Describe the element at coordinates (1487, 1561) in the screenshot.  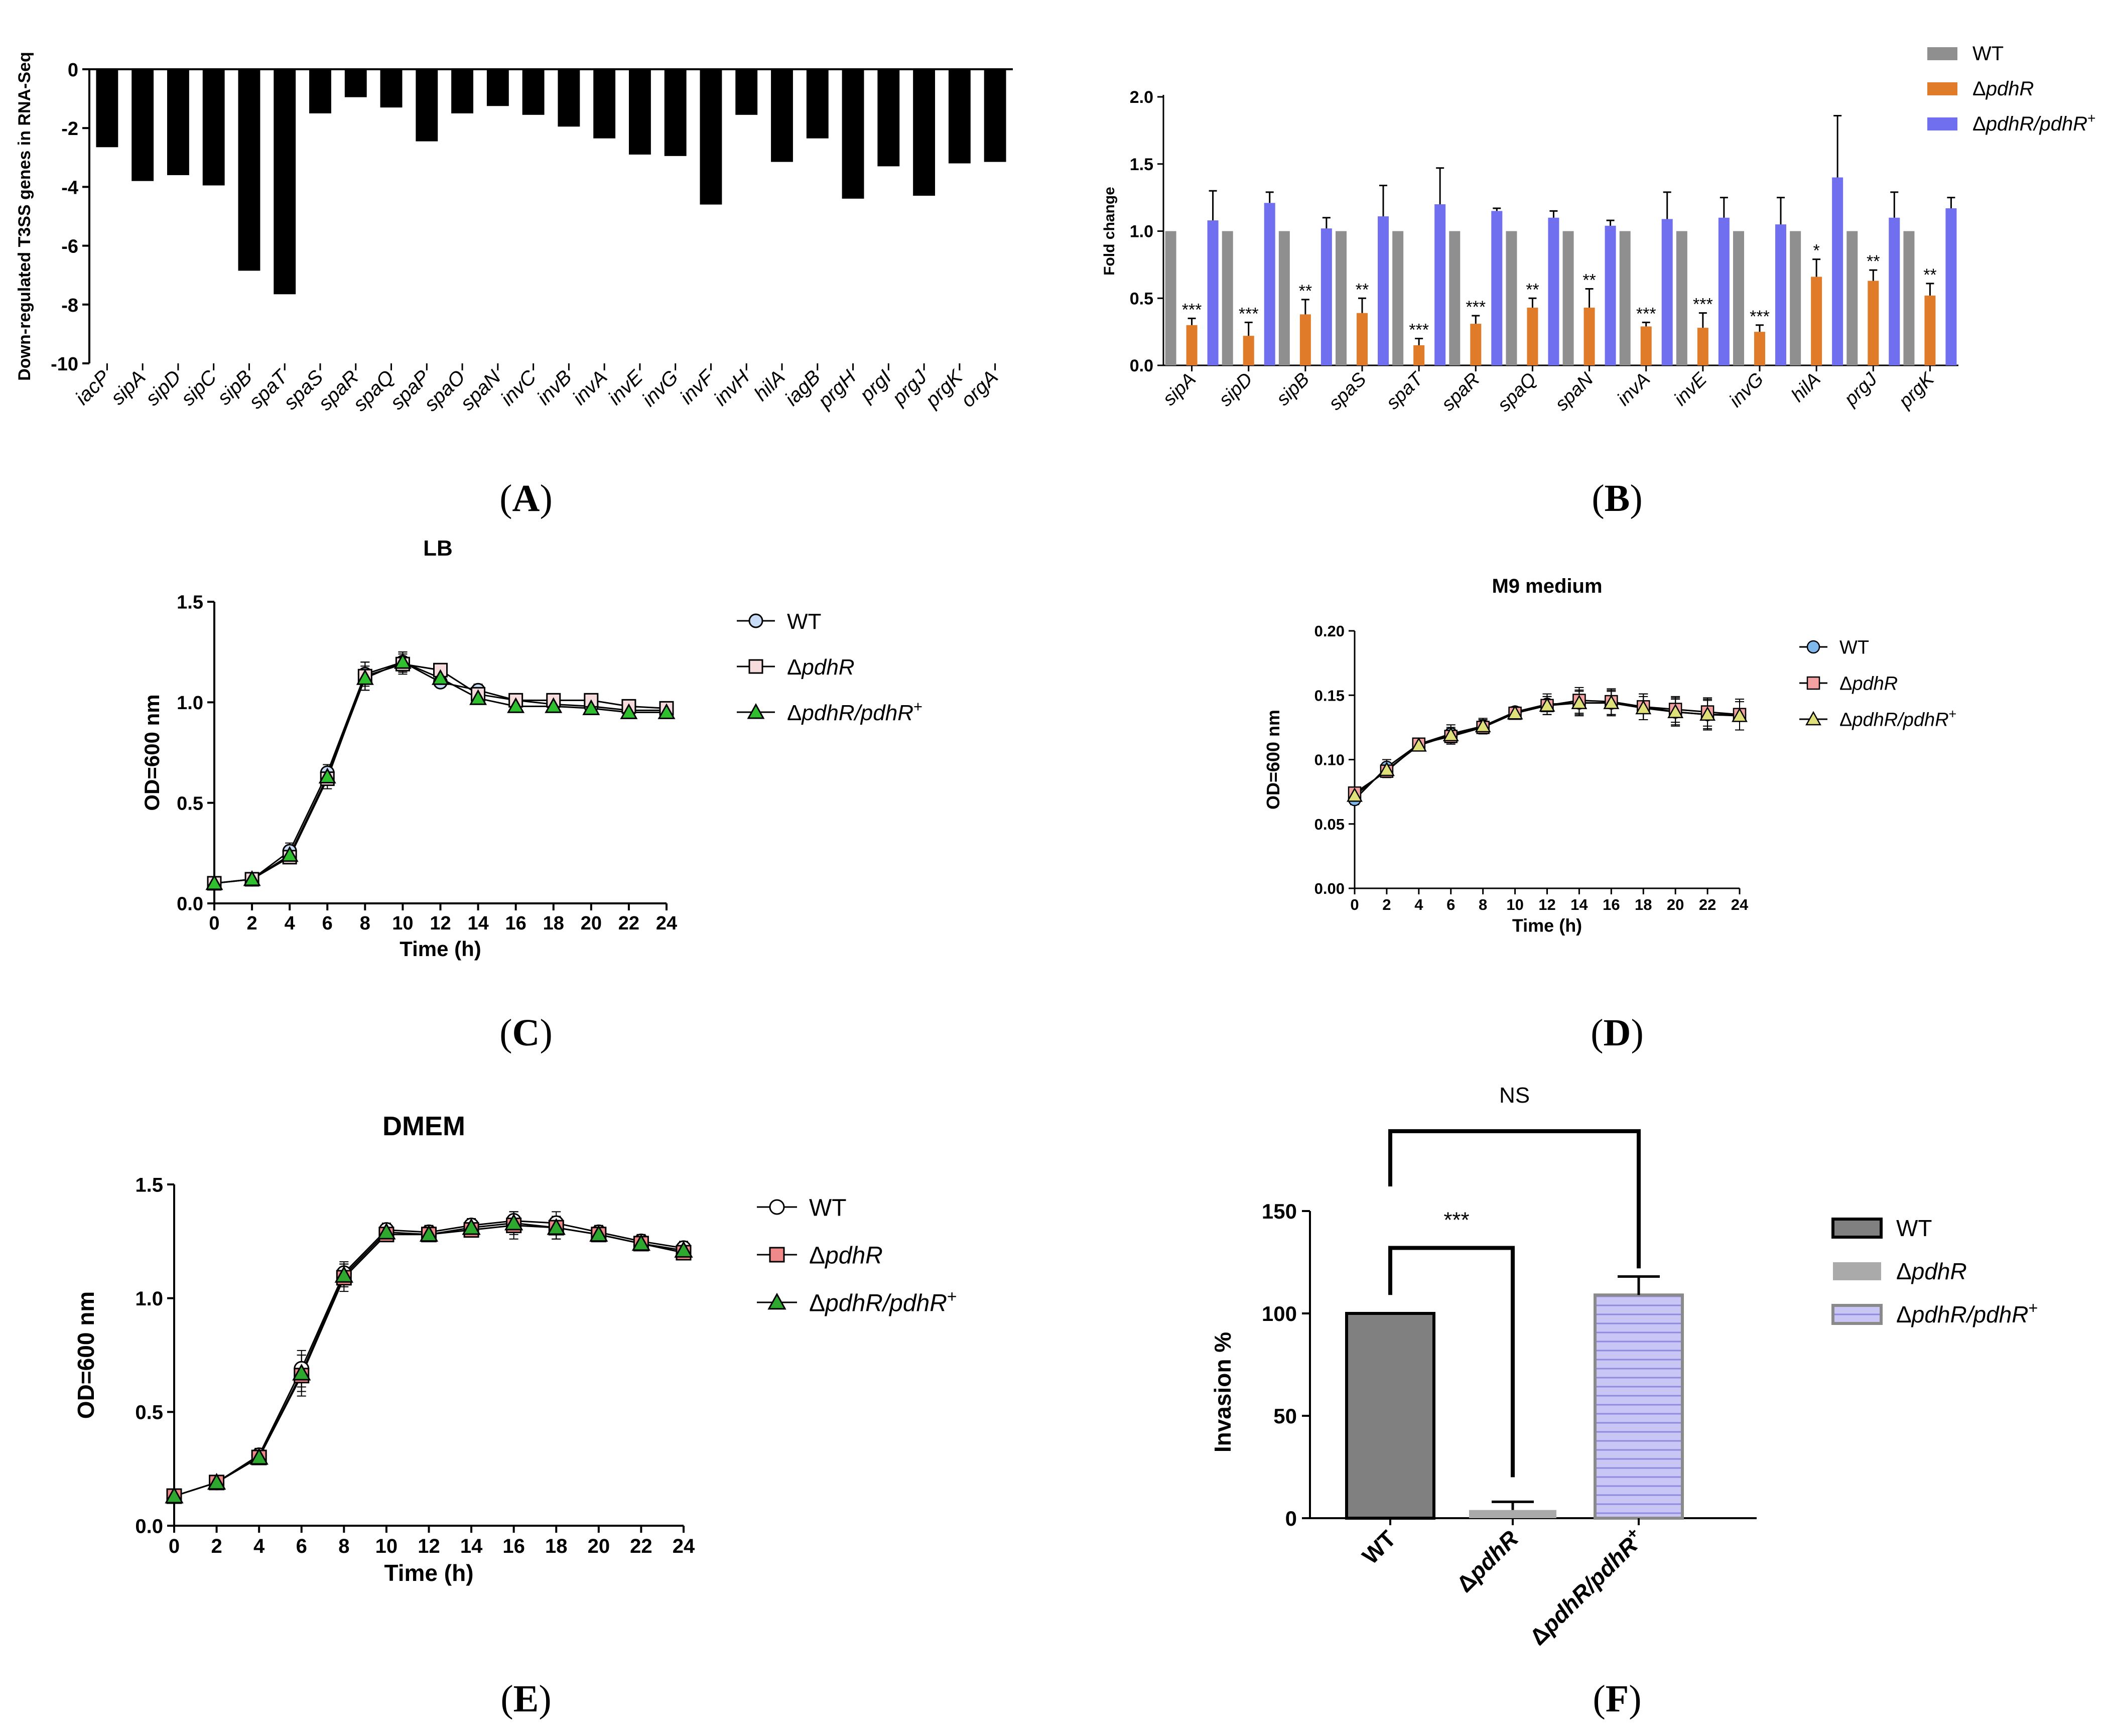
I see `x-tick-label: ΔpdhR` at that location.